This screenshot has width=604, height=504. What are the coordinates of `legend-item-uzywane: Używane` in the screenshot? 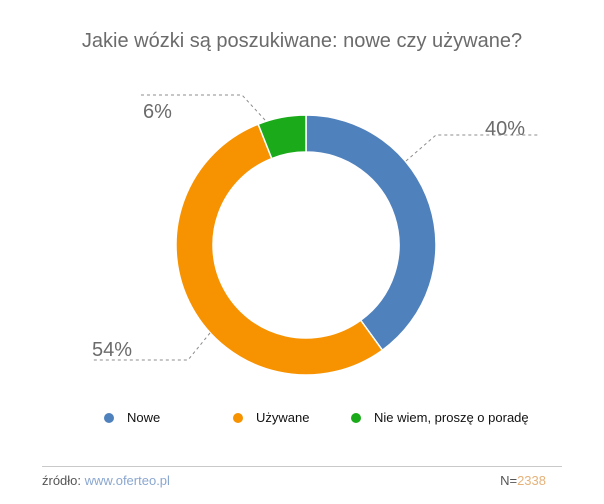 It's located at (271, 417).